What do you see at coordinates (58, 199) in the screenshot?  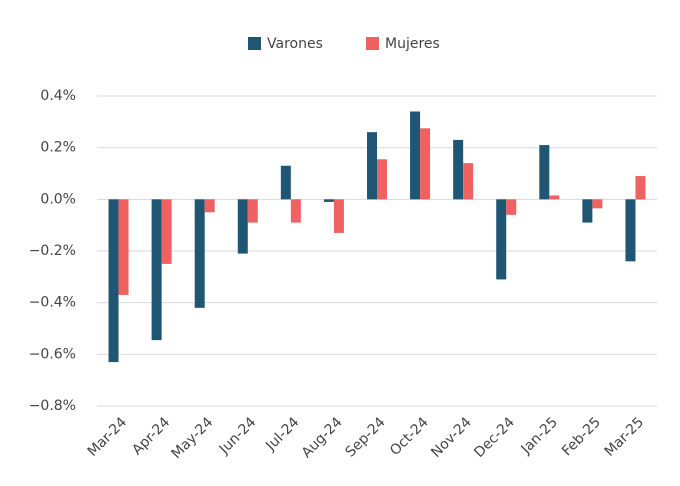 I see `y-tick-label: 0.0%` at bounding box center [58, 199].